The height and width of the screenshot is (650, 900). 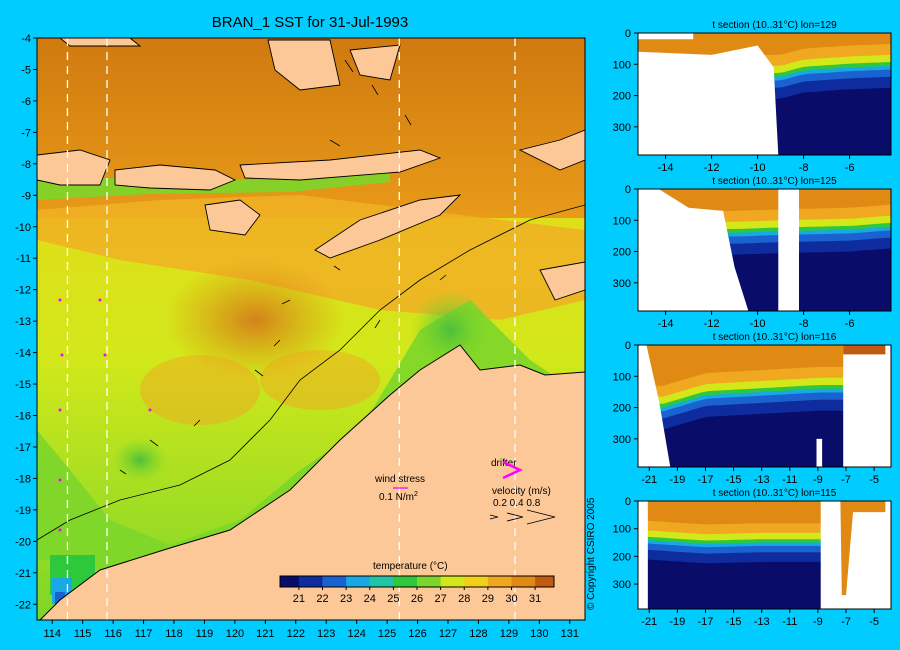 What do you see at coordinates (448, 634) in the screenshot?
I see `map-x-tick-label: 127` at bounding box center [448, 634].